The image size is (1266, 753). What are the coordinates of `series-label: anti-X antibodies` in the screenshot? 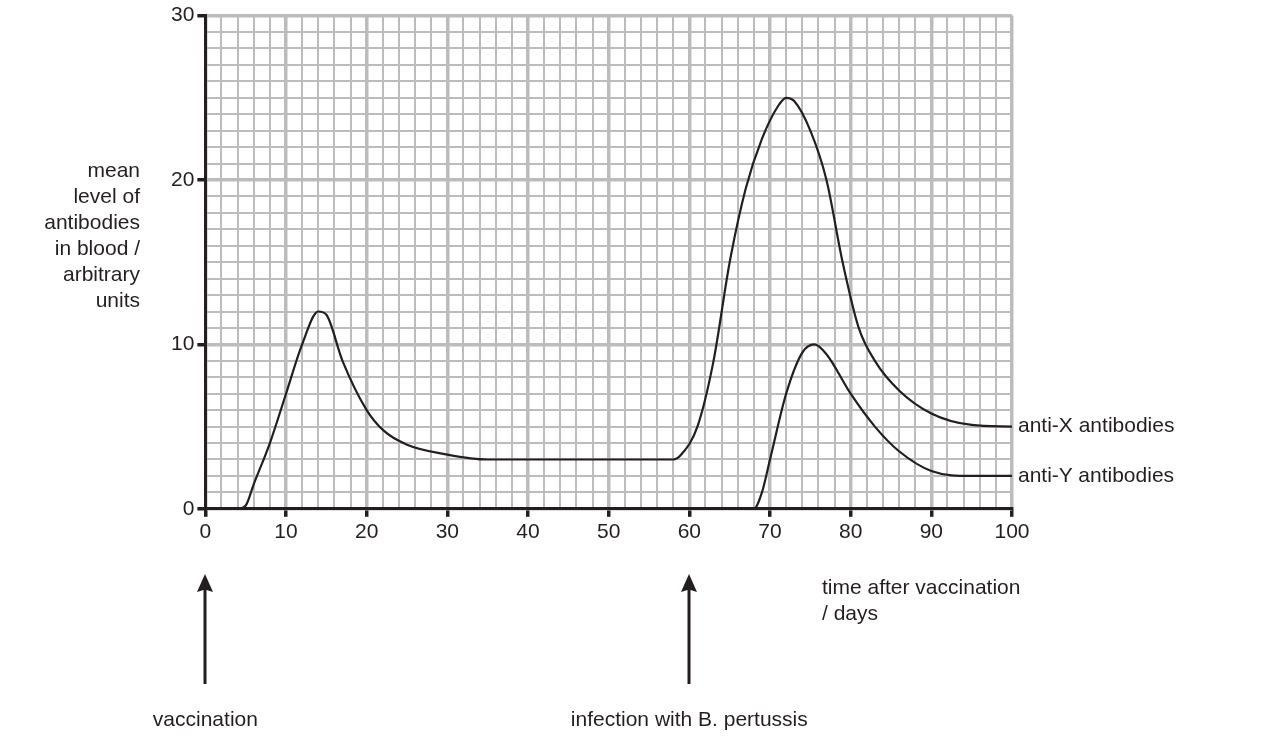 It's located at (1096, 425).